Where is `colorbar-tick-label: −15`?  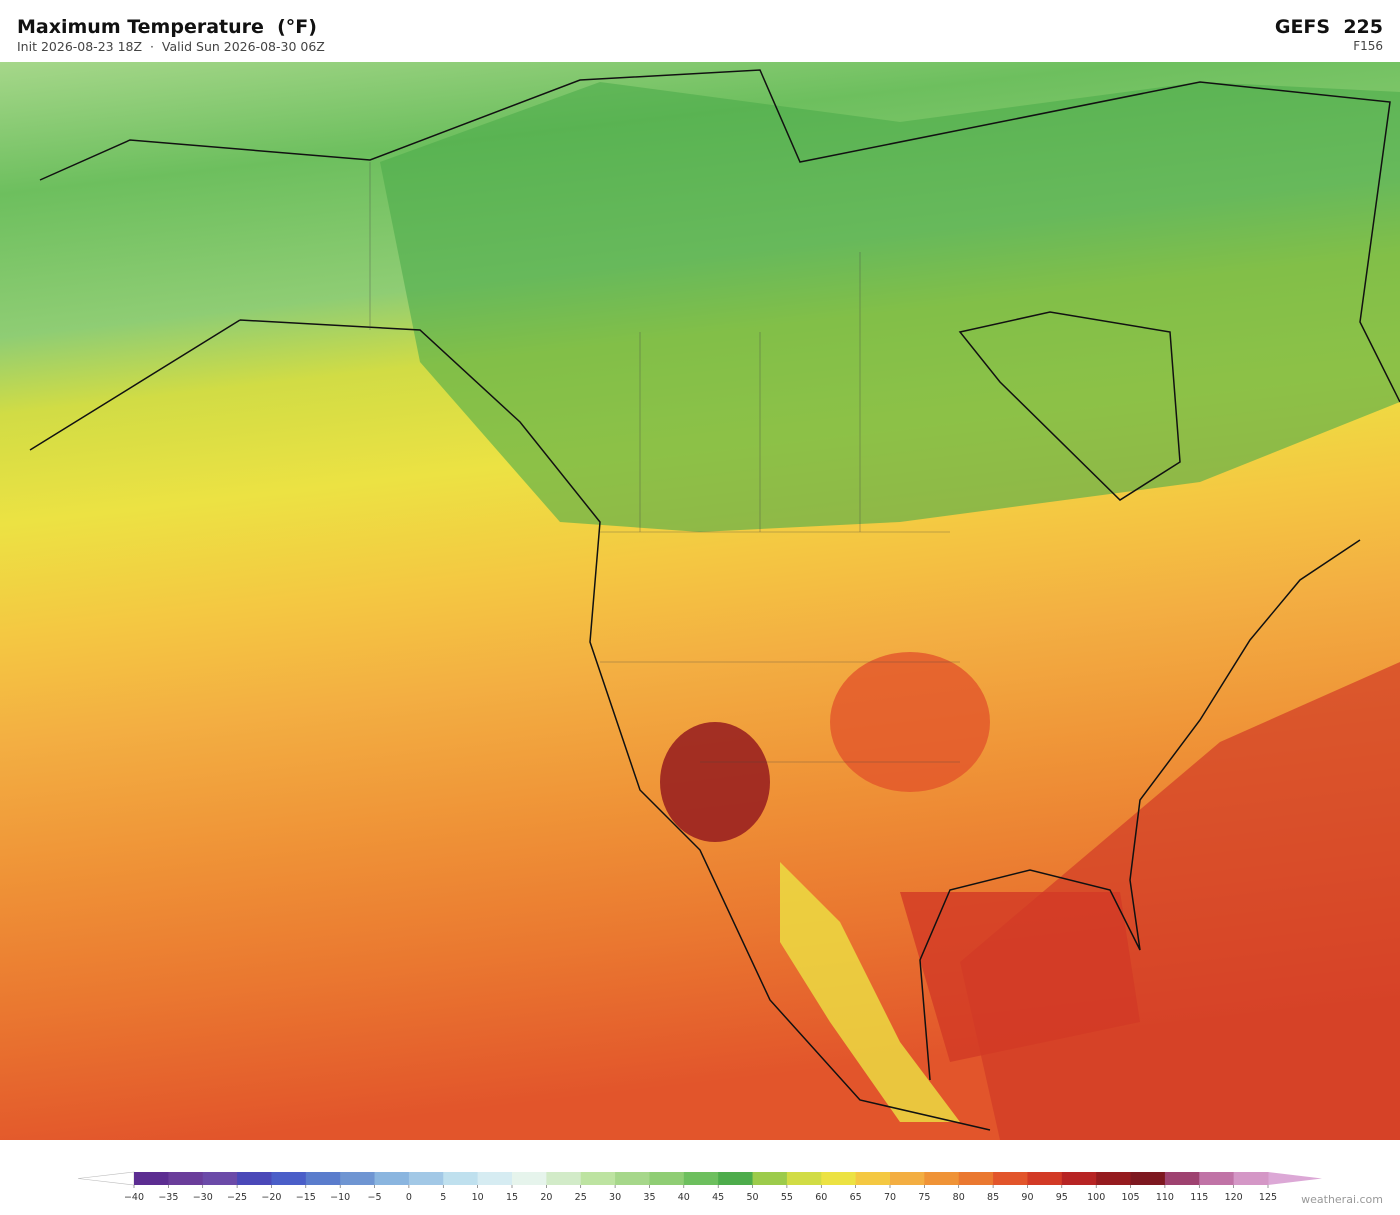
colorbar-tick-label: −15 is located at coordinates (306, 1197).